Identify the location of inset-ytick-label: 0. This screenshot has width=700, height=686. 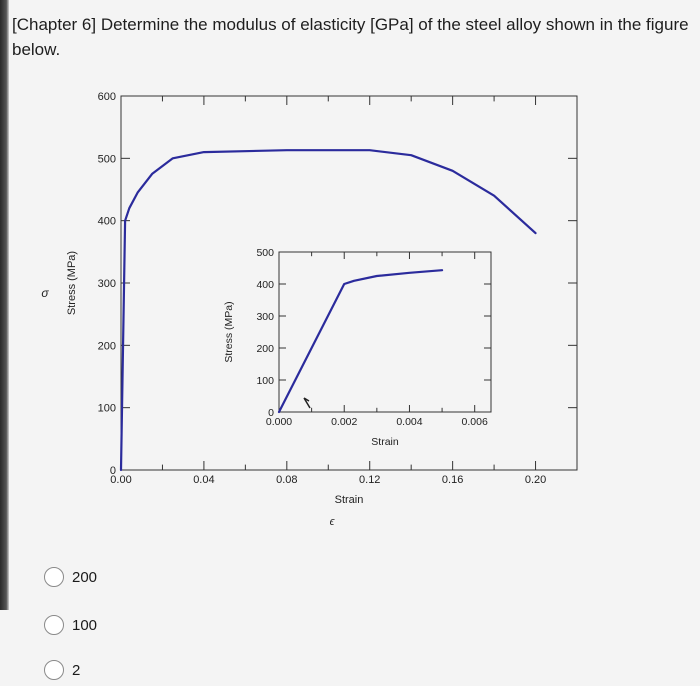
(271, 413).